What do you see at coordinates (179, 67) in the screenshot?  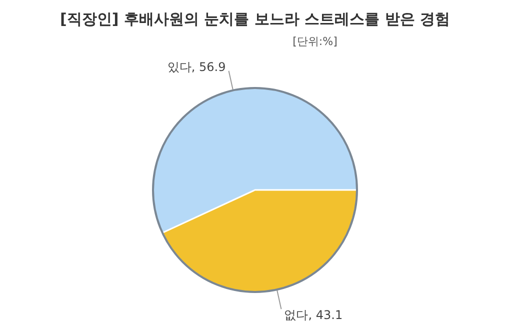 I see `slice-label: 있다` at bounding box center [179, 67].